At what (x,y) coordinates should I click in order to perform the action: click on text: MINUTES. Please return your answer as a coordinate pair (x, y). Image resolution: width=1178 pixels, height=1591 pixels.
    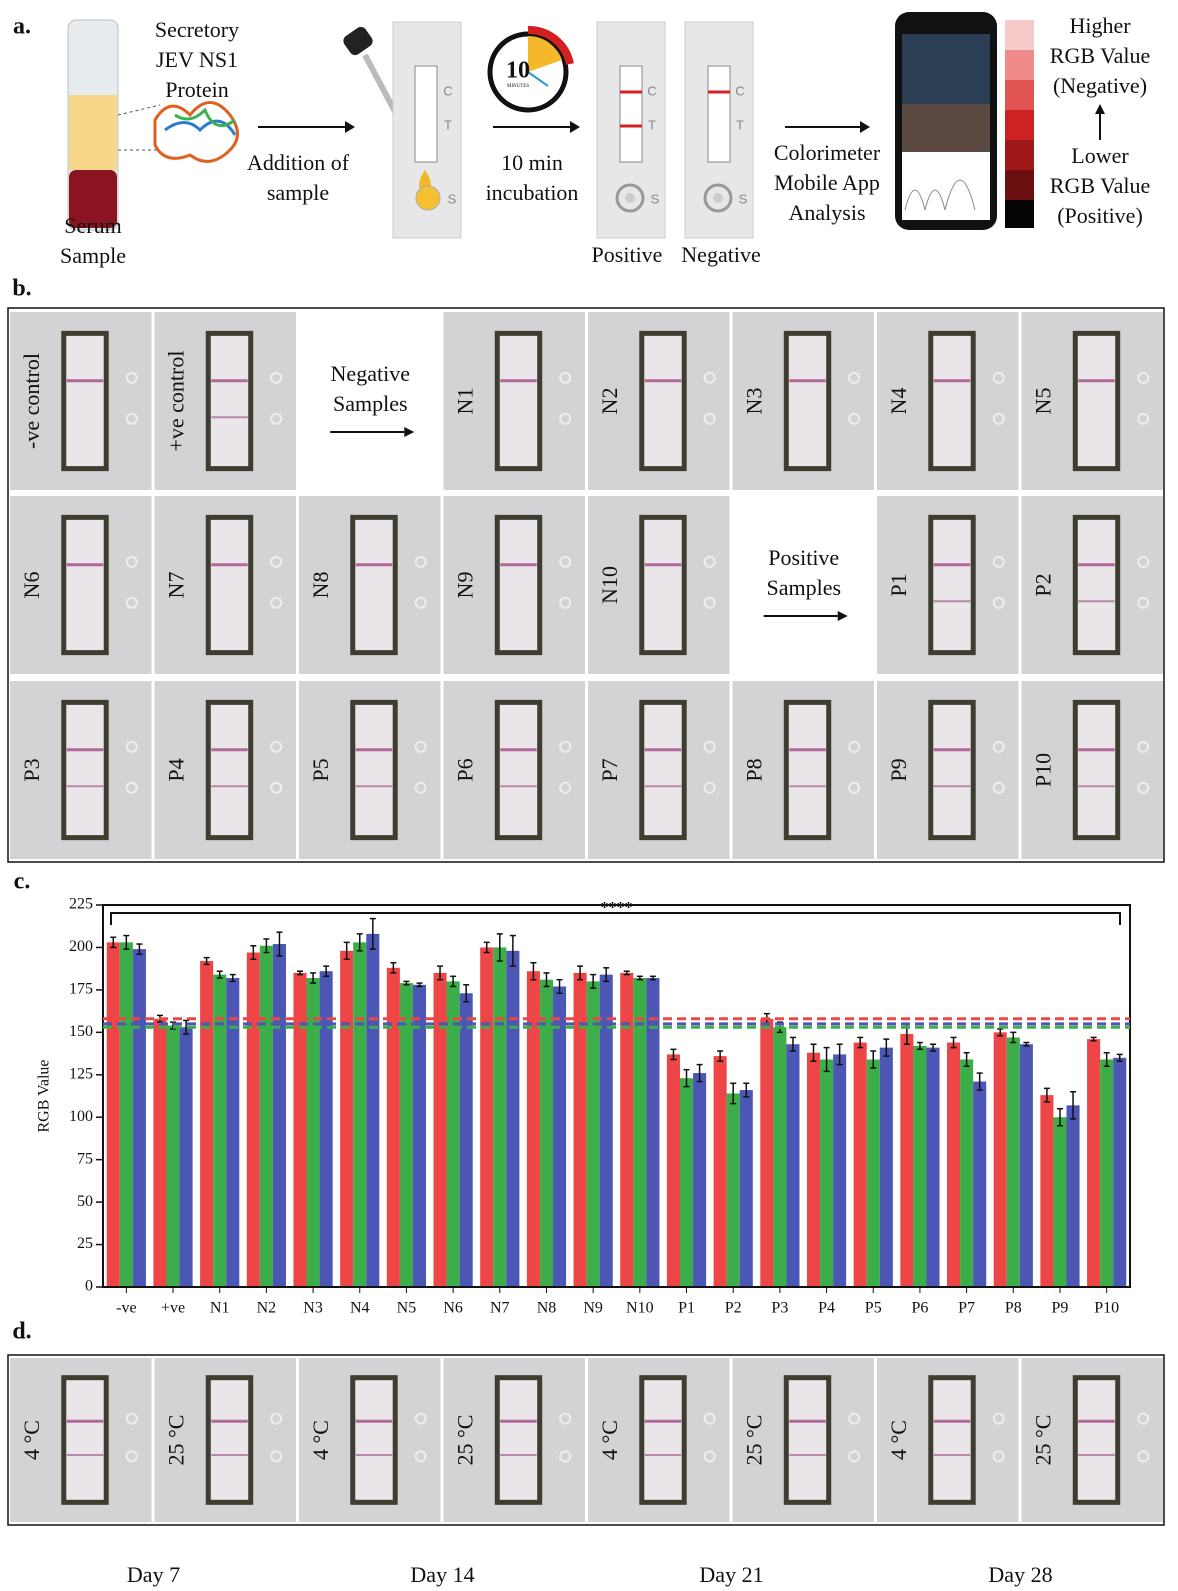
    Looking at the image, I should click on (518, 86).